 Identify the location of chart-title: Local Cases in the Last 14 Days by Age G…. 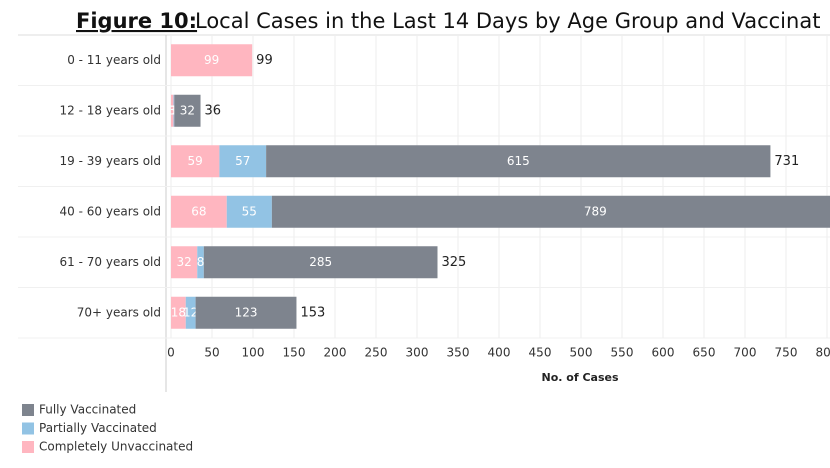
(507, 21).